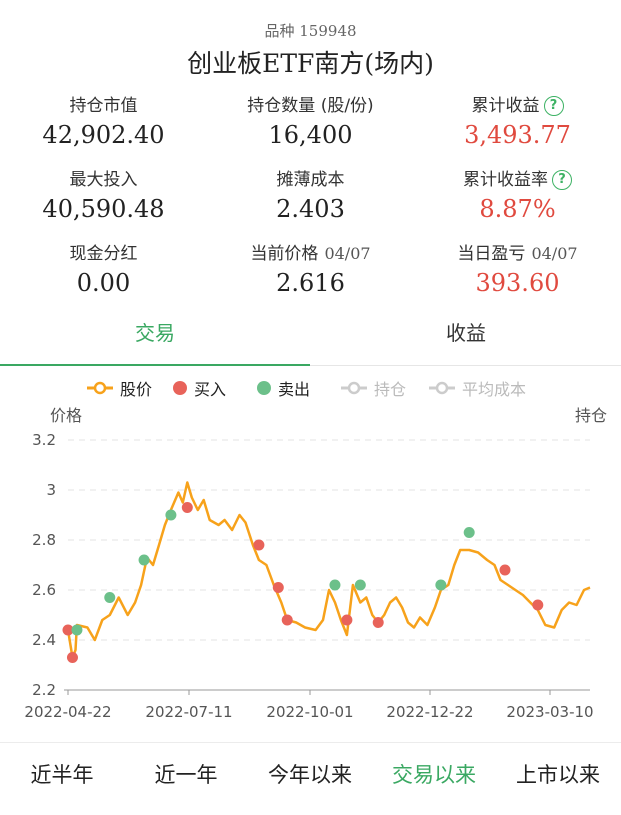  I want to click on tab-profit: 收益, so click(466, 333).